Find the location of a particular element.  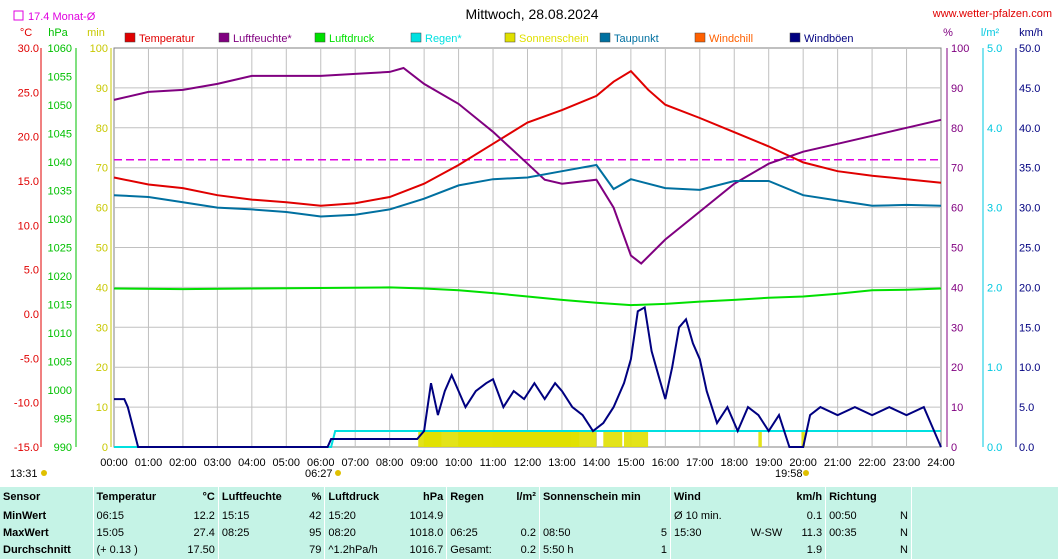

x-tick-label: 06:00 is located at coordinates (321, 463).